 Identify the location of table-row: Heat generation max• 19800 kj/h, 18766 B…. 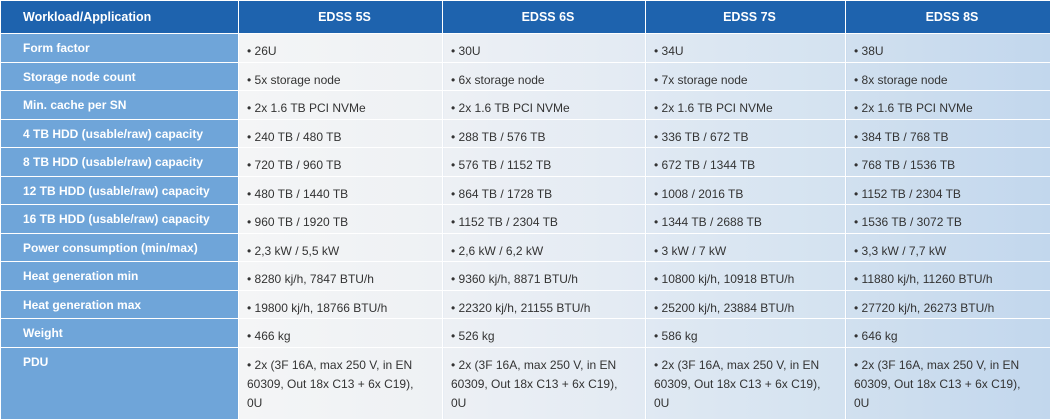
(525, 305).